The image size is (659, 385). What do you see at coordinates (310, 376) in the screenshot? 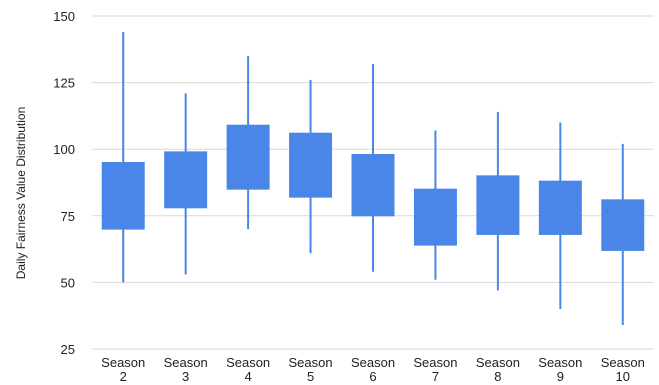
I see `x-tick-line: 5` at bounding box center [310, 376].